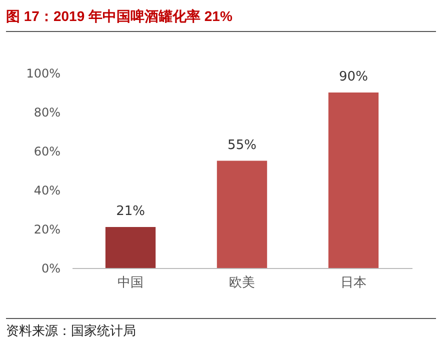  What do you see at coordinates (47, 191) in the screenshot?
I see `y-tick-label: 40%` at bounding box center [47, 191].